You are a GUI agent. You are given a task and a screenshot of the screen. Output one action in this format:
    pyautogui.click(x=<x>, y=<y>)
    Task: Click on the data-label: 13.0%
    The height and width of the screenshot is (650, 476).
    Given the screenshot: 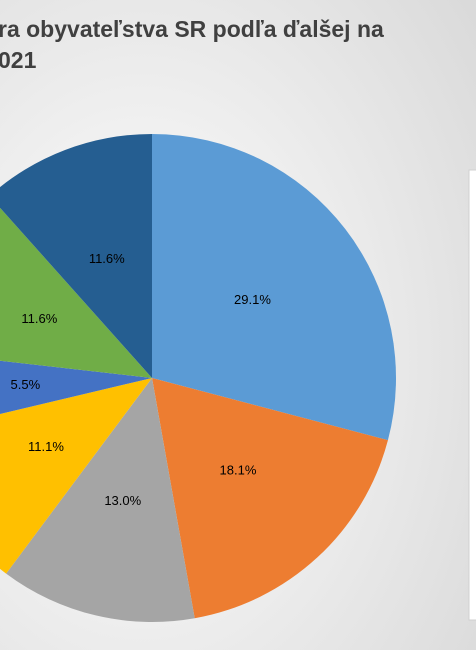 What is the action you would take?
    pyautogui.click(x=122, y=500)
    